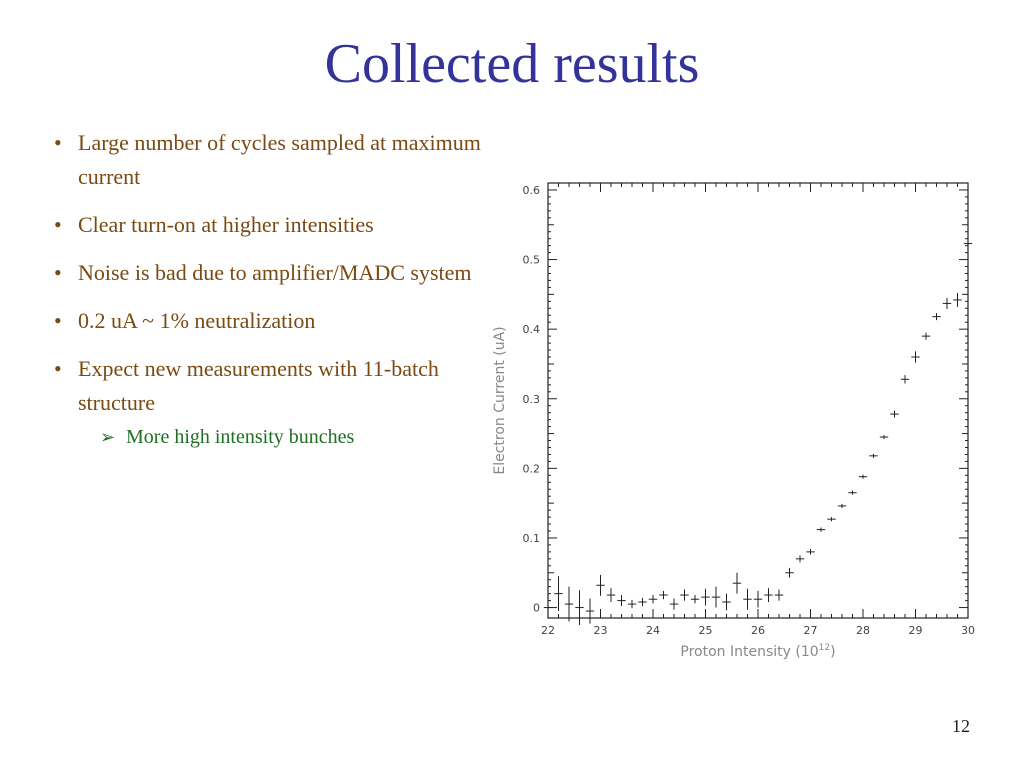  I want to click on y-tick-label: 0.4, so click(532, 329).